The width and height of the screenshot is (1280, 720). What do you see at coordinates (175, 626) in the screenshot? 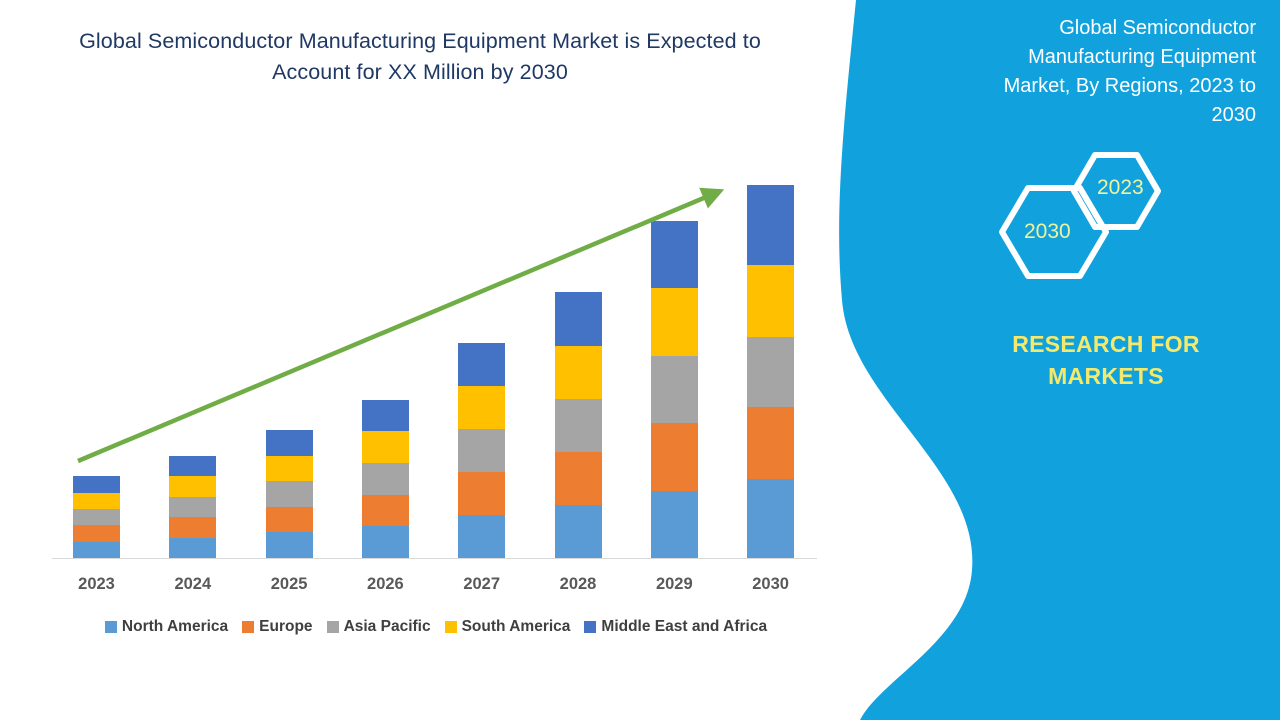
I see `legend-label: North America` at bounding box center [175, 626].